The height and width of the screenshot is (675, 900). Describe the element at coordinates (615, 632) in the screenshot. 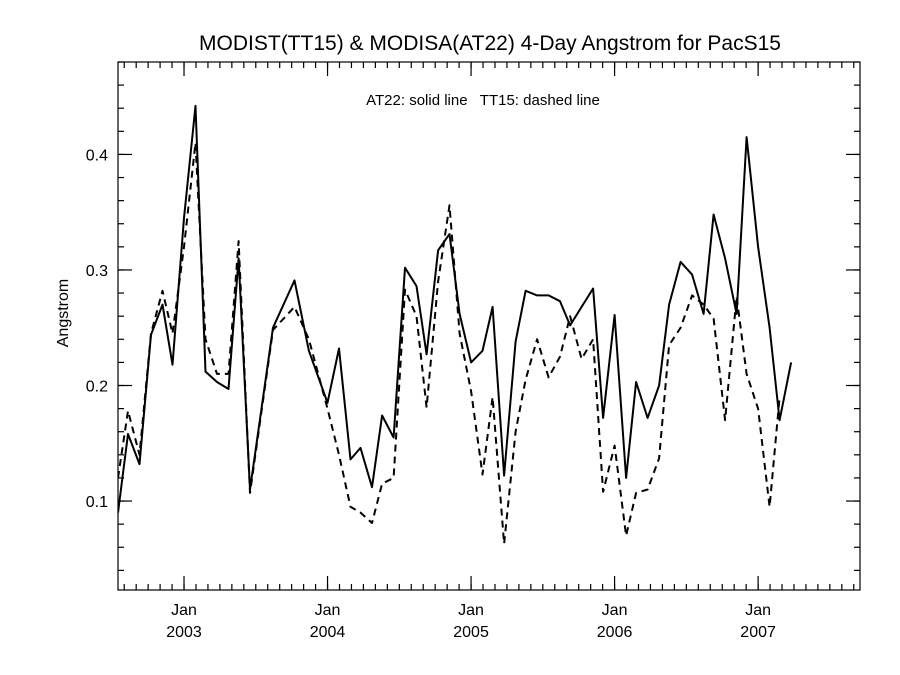

I see `x-tick-year-label: 2006` at that location.